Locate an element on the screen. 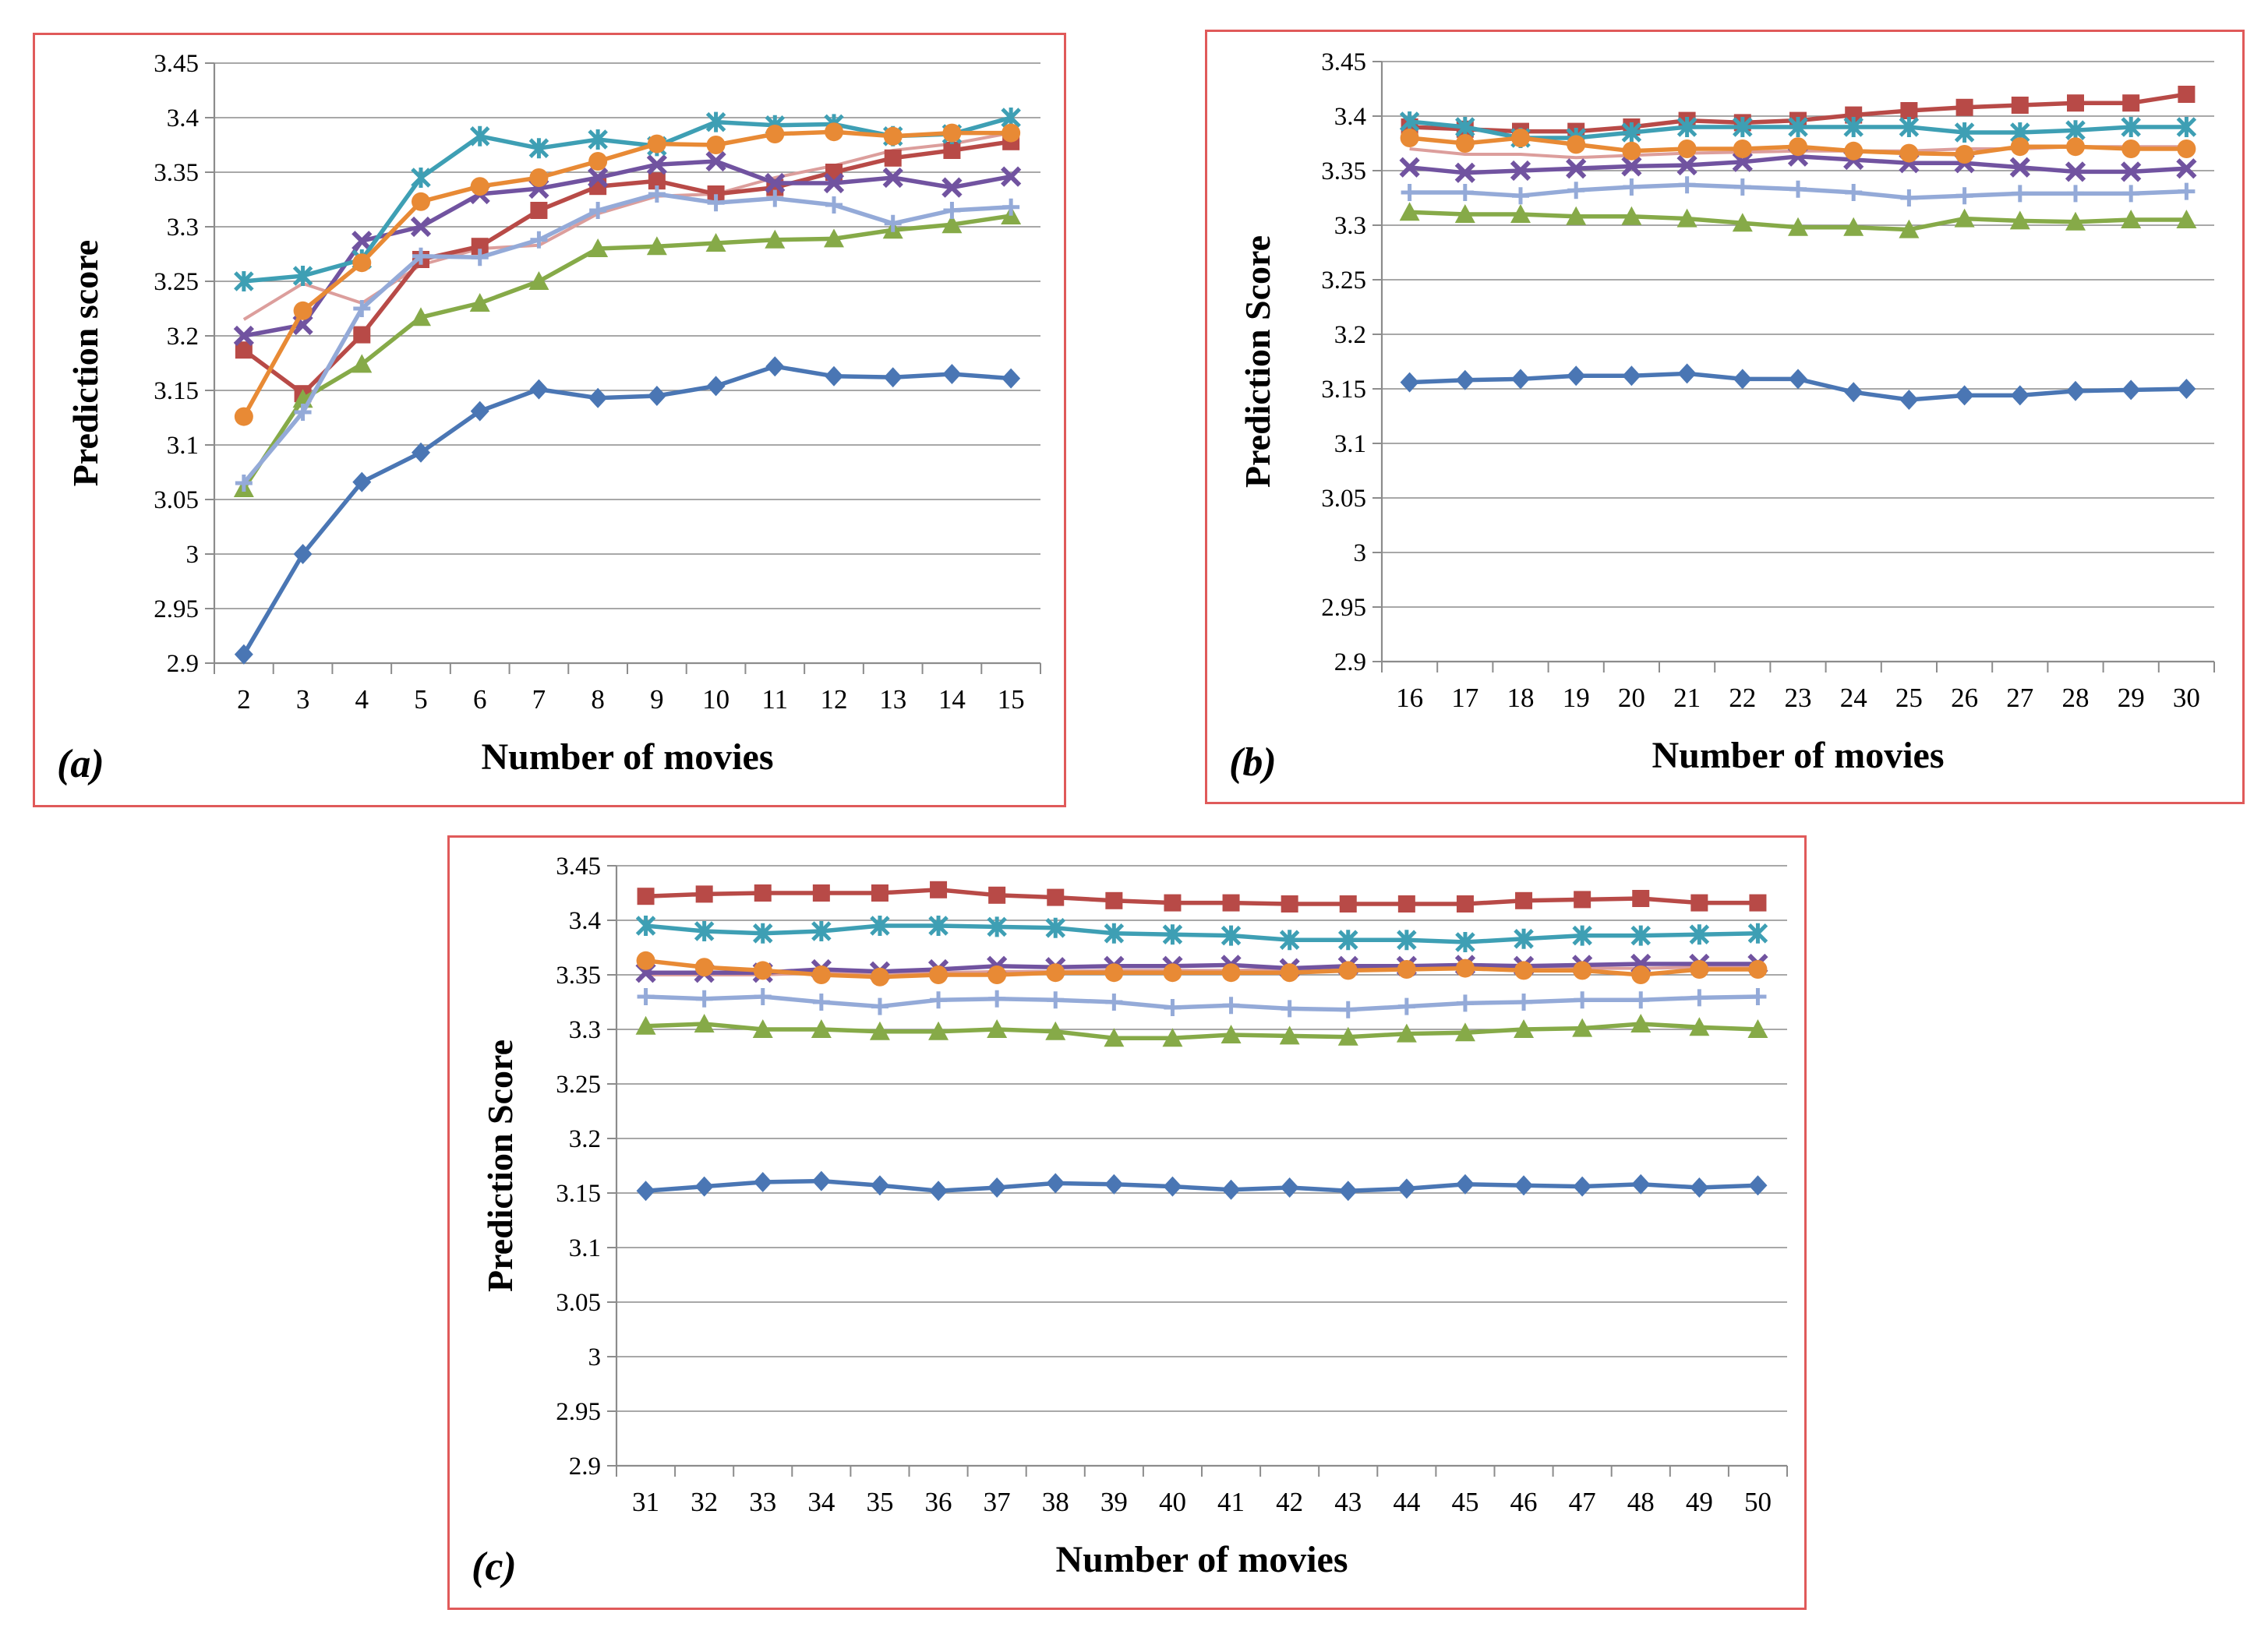 The width and height of the screenshot is (2268, 1652). x-tick-label: 29 is located at coordinates (2131, 698).